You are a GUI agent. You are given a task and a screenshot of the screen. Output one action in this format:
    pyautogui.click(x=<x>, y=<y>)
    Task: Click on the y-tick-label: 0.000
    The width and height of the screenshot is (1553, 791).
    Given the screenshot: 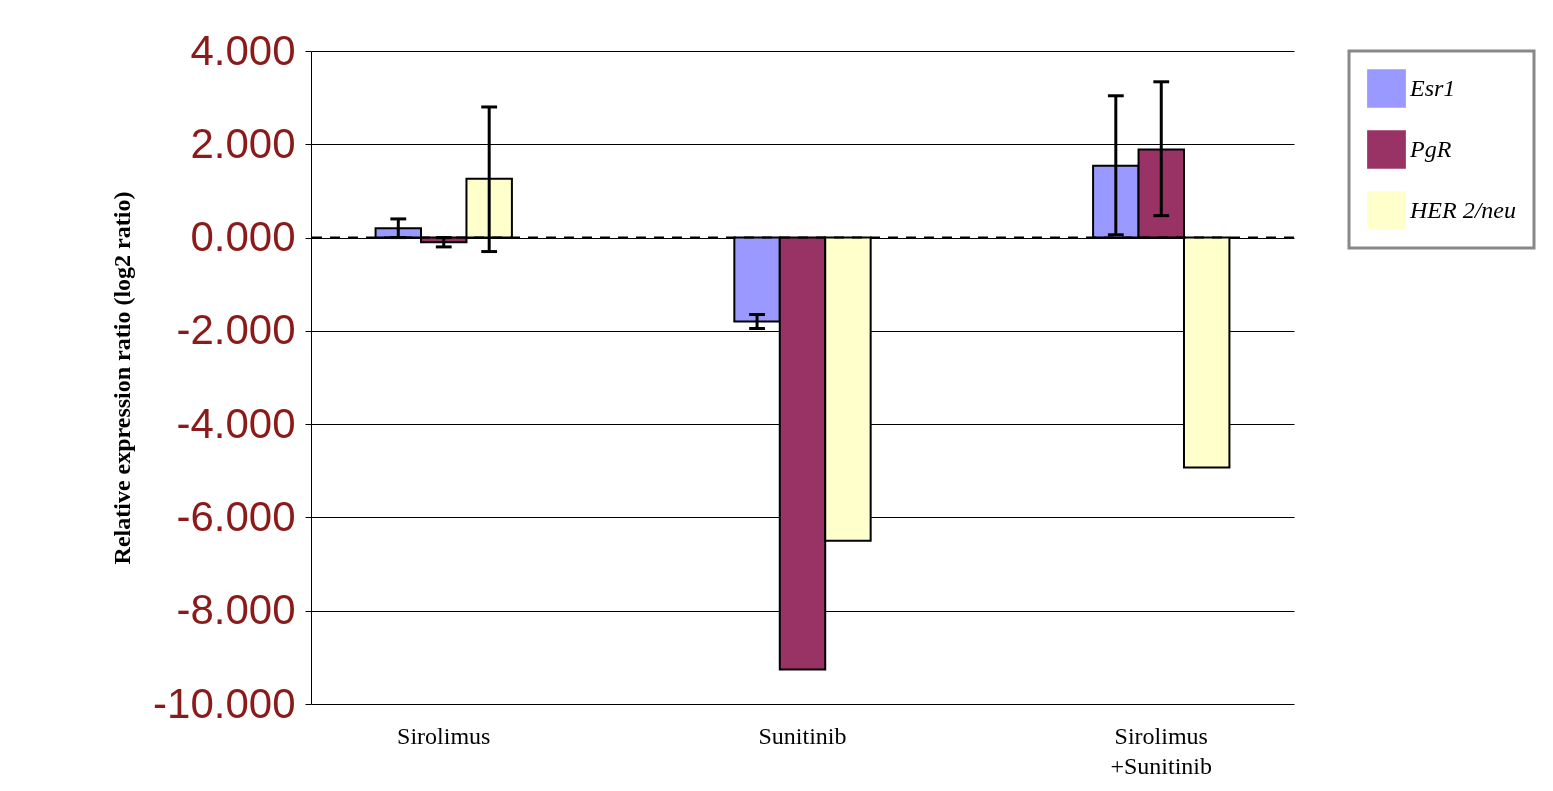 What is the action you would take?
    pyautogui.click(x=243, y=237)
    